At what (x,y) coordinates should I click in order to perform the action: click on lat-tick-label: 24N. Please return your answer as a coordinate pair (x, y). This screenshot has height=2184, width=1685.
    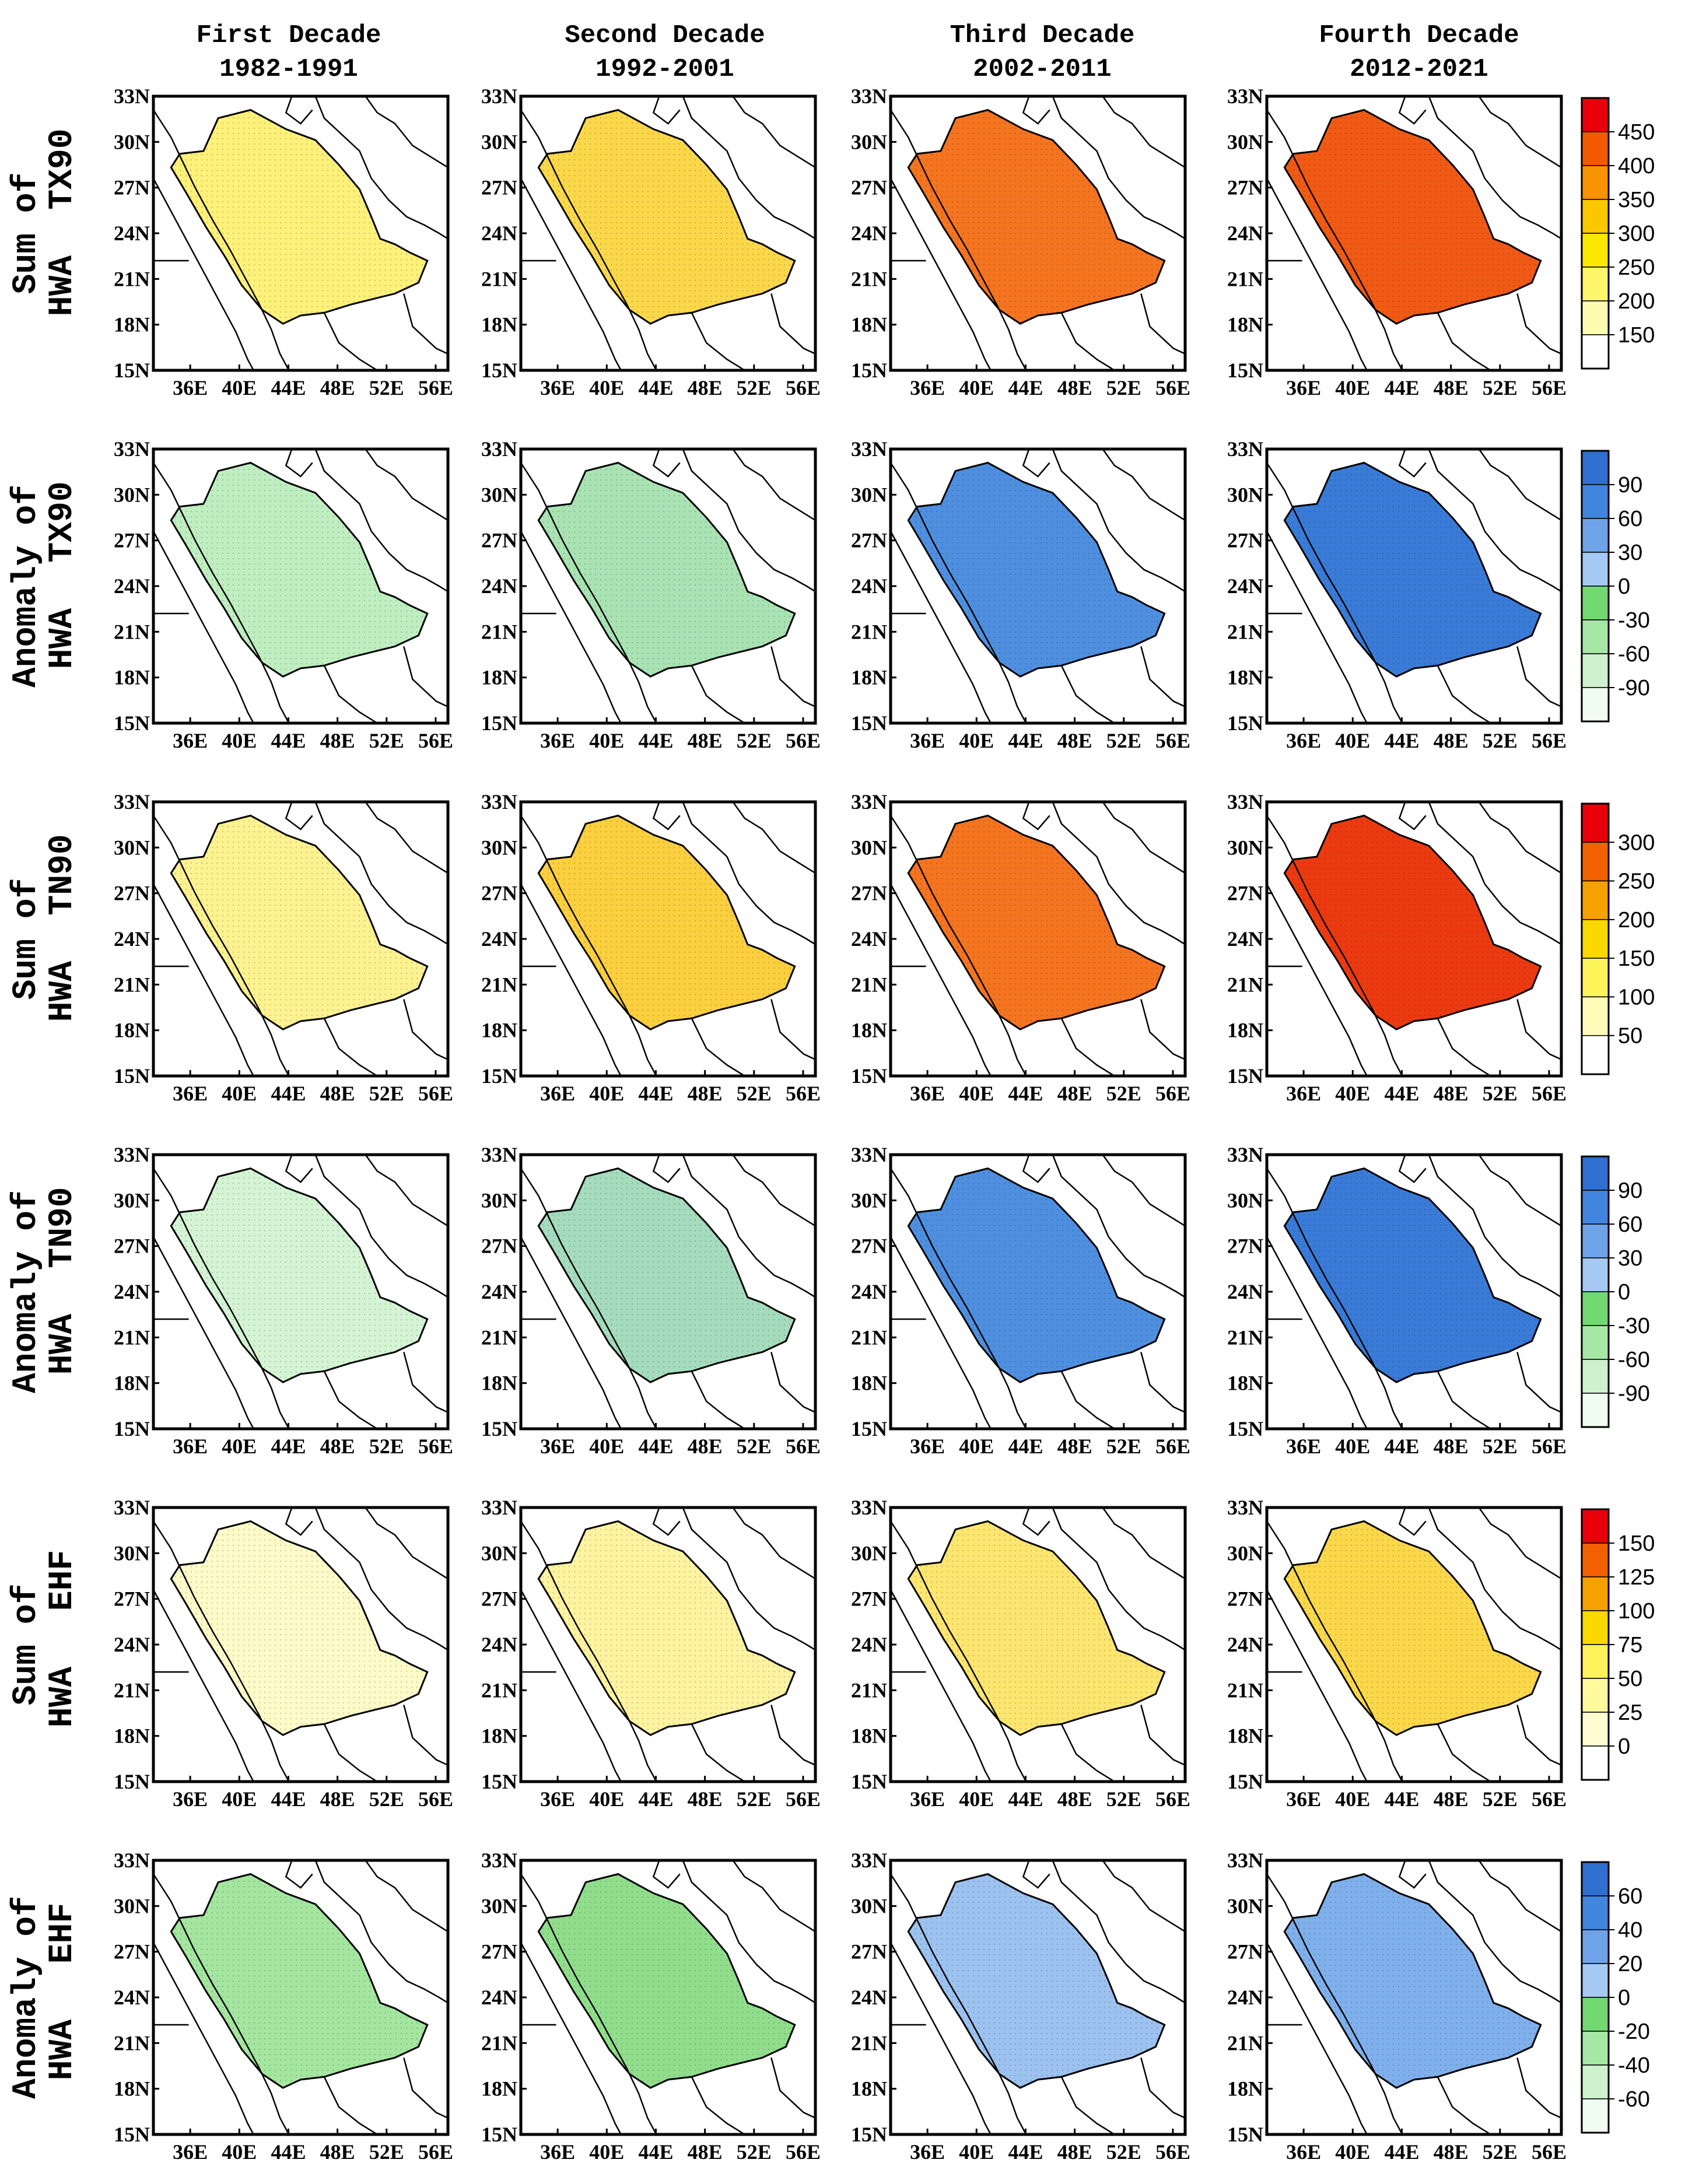
    Looking at the image, I should click on (1245, 1291).